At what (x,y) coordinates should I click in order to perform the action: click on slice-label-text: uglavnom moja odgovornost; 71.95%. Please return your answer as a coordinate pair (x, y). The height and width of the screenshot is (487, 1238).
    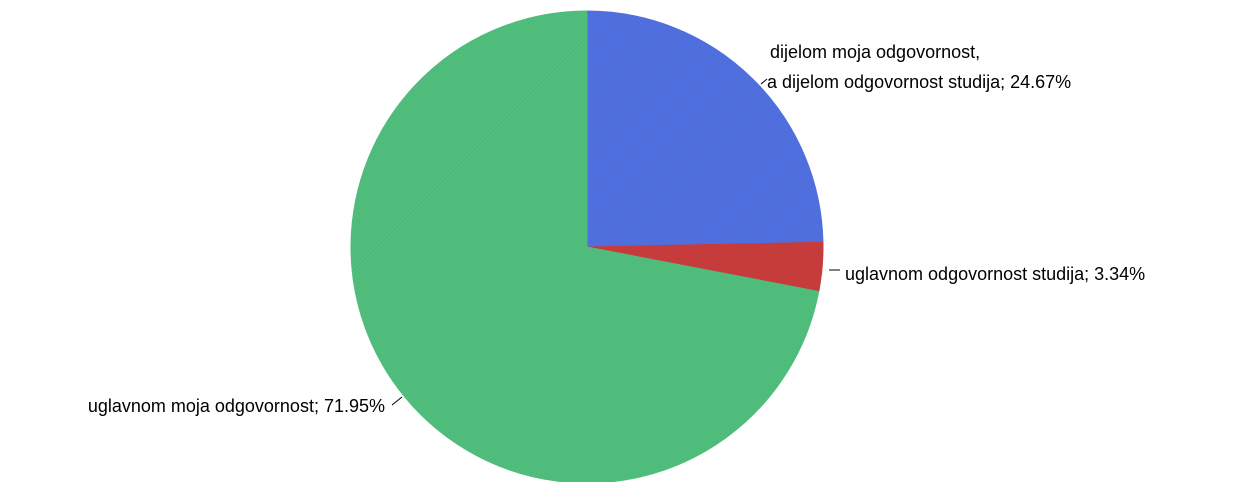
    Looking at the image, I should click on (236, 406).